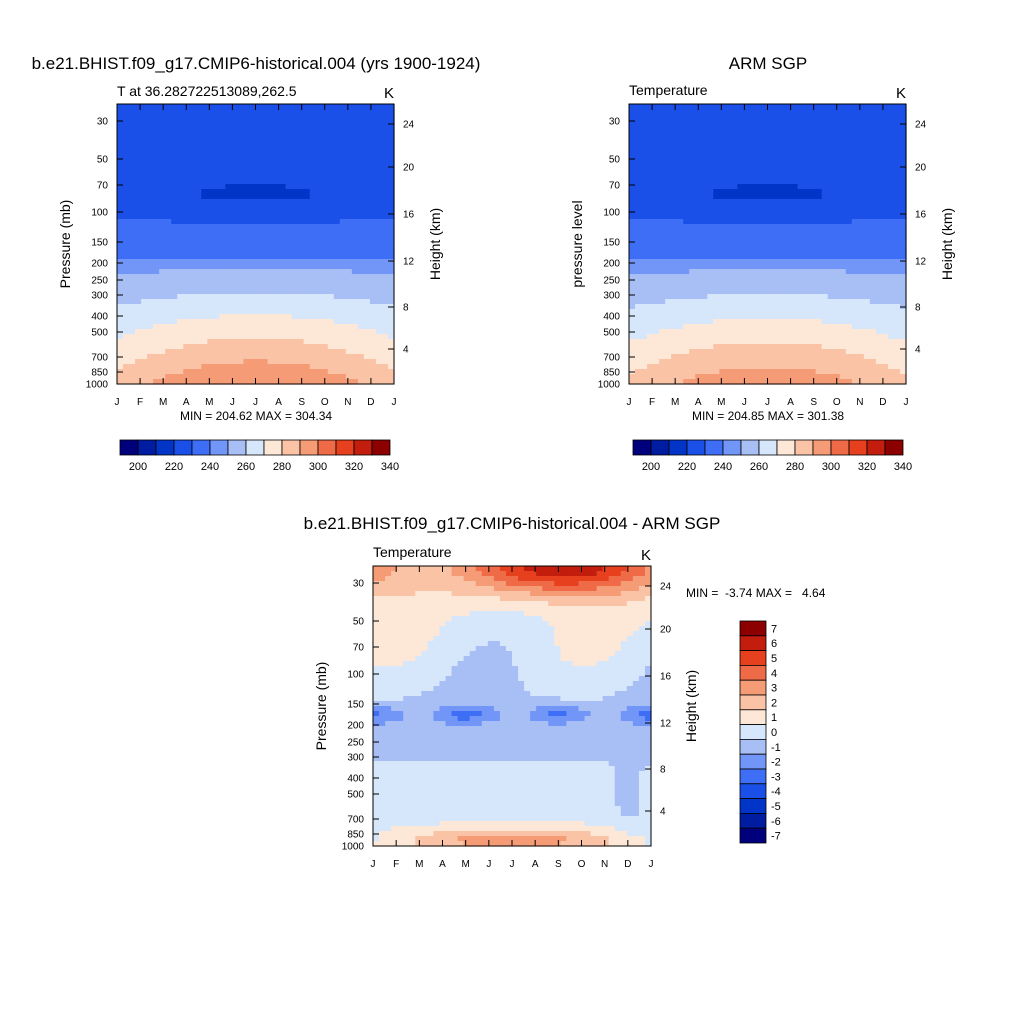  Describe the element at coordinates (901, 93) in the screenshot. I see `panel-2-units: K` at that location.